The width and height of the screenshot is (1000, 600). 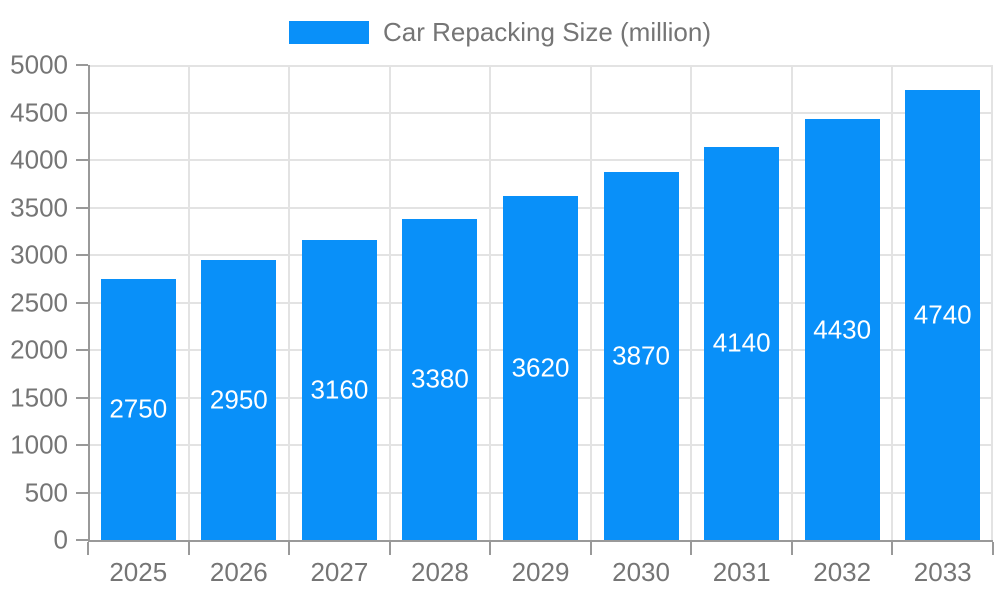 I want to click on bar-value-label: 2750, so click(x=138, y=408).